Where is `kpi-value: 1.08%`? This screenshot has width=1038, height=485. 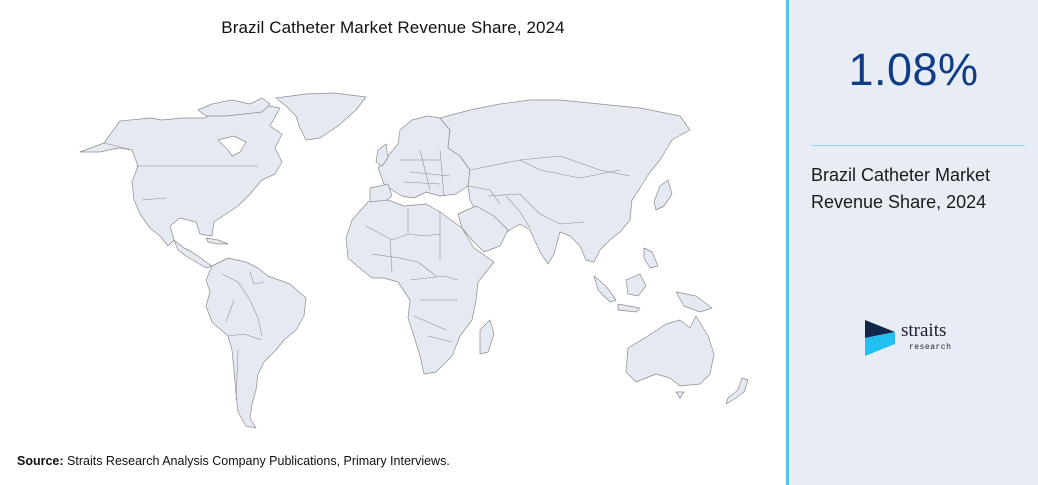
kpi-value: 1.08% is located at coordinates (913, 69).